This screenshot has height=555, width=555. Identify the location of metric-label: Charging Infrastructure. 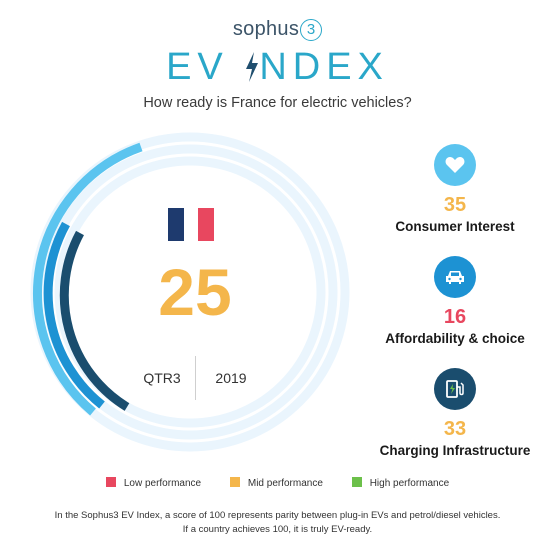
(455, 450).